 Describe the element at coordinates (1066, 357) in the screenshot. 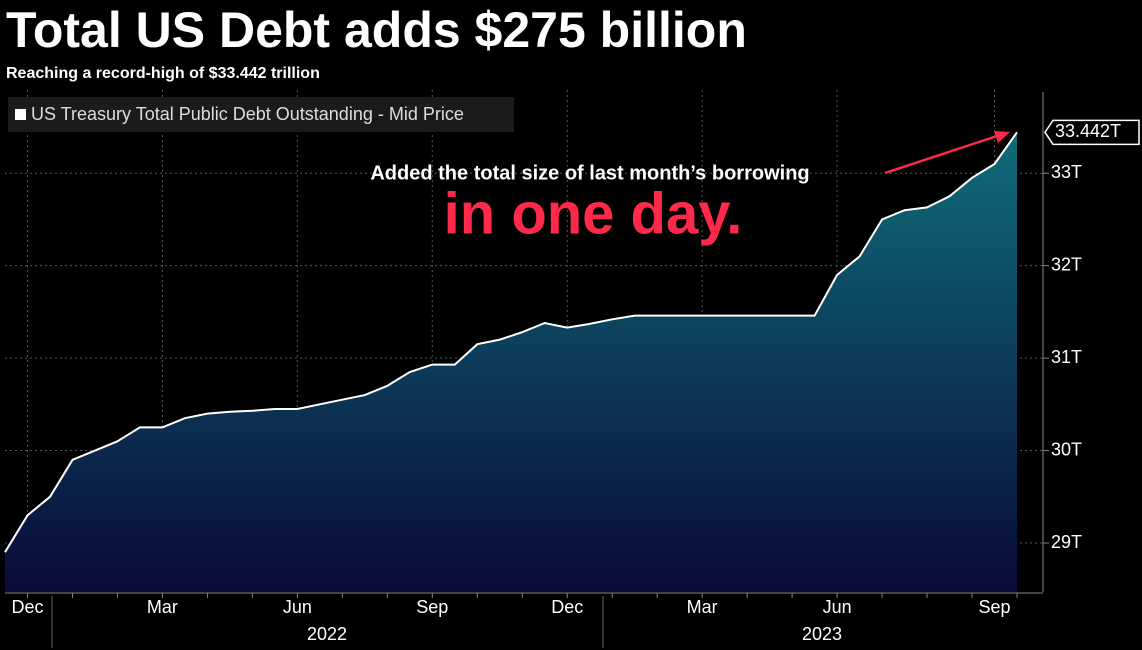

I see `y-tick-label: 31T` at that location.